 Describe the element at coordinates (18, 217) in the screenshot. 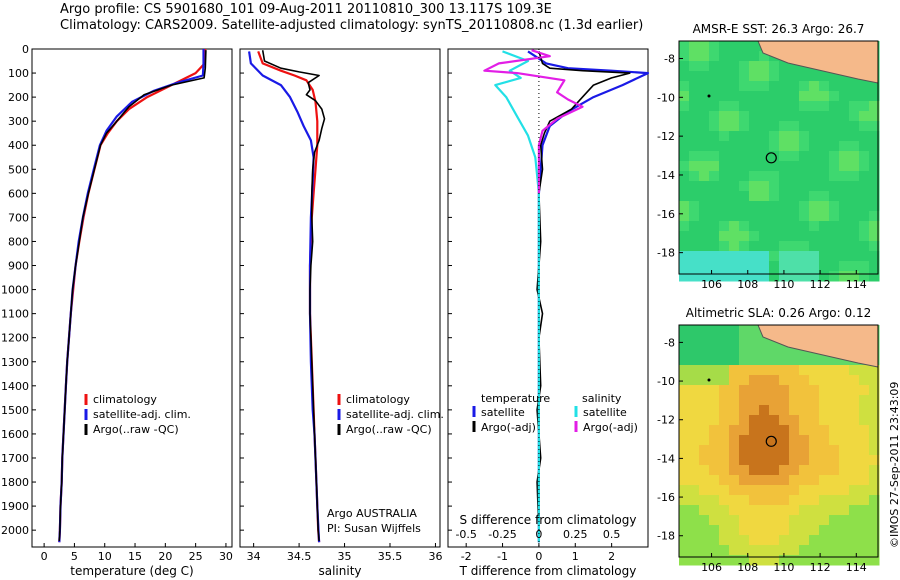

I see `y-tick-label: 700` at that location.